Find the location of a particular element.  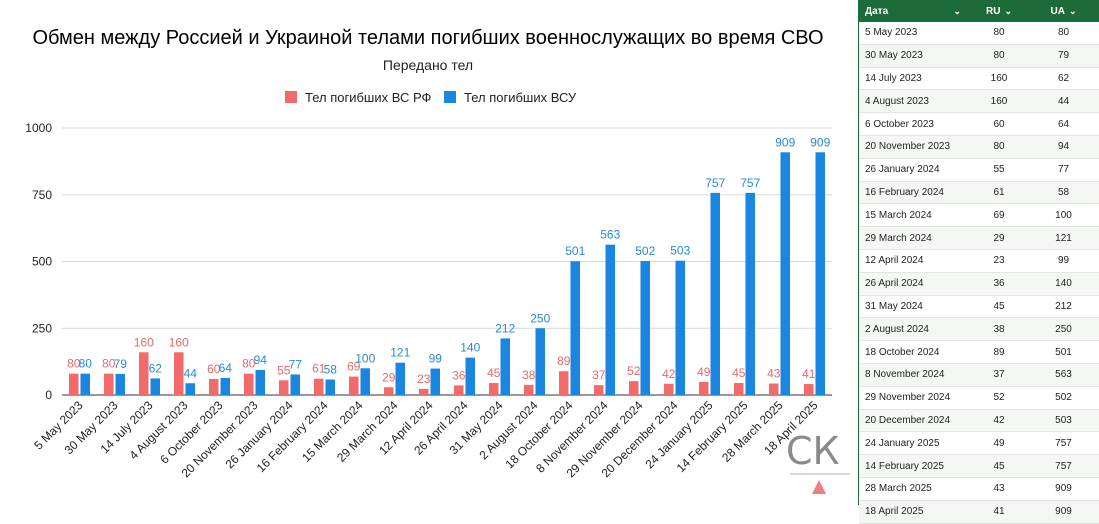

table-row: 20 November 2023 80 94 is located at coordinates (979, 147).